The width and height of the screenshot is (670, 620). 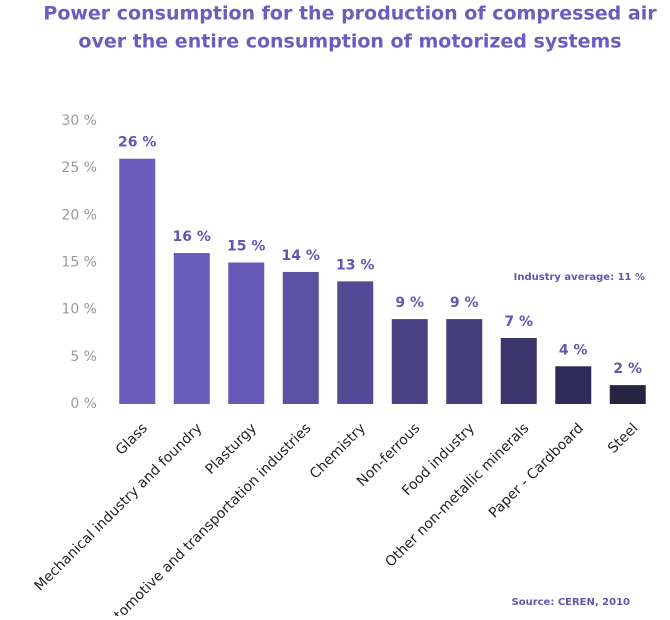 What do you see at coordinates (230, 448) in the screenshot?
I see `x-tick-label: Plasturgy` at bounding box center [230, 448].